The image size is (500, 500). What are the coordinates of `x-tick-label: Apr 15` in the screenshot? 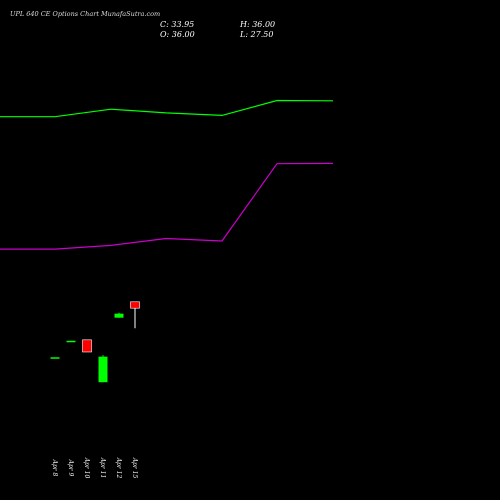 It's located at (134, 468).